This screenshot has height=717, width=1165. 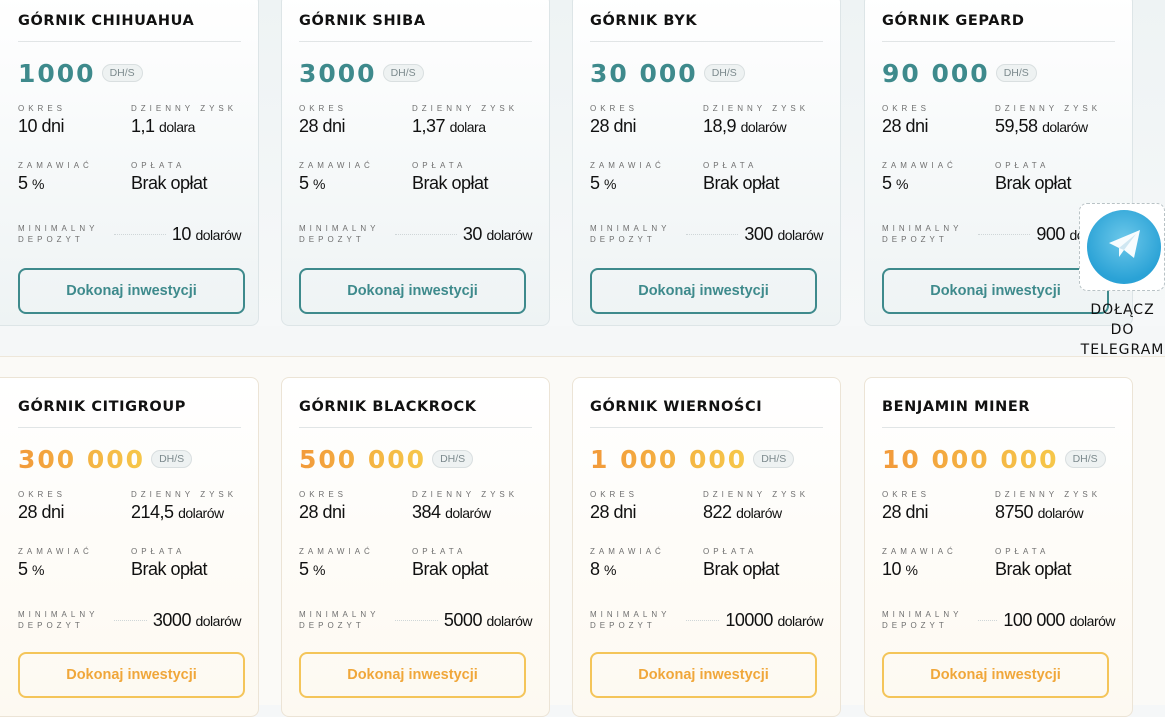 I want to click on min-deposit-value: 10 dolarów, so click(x=207, y=234).